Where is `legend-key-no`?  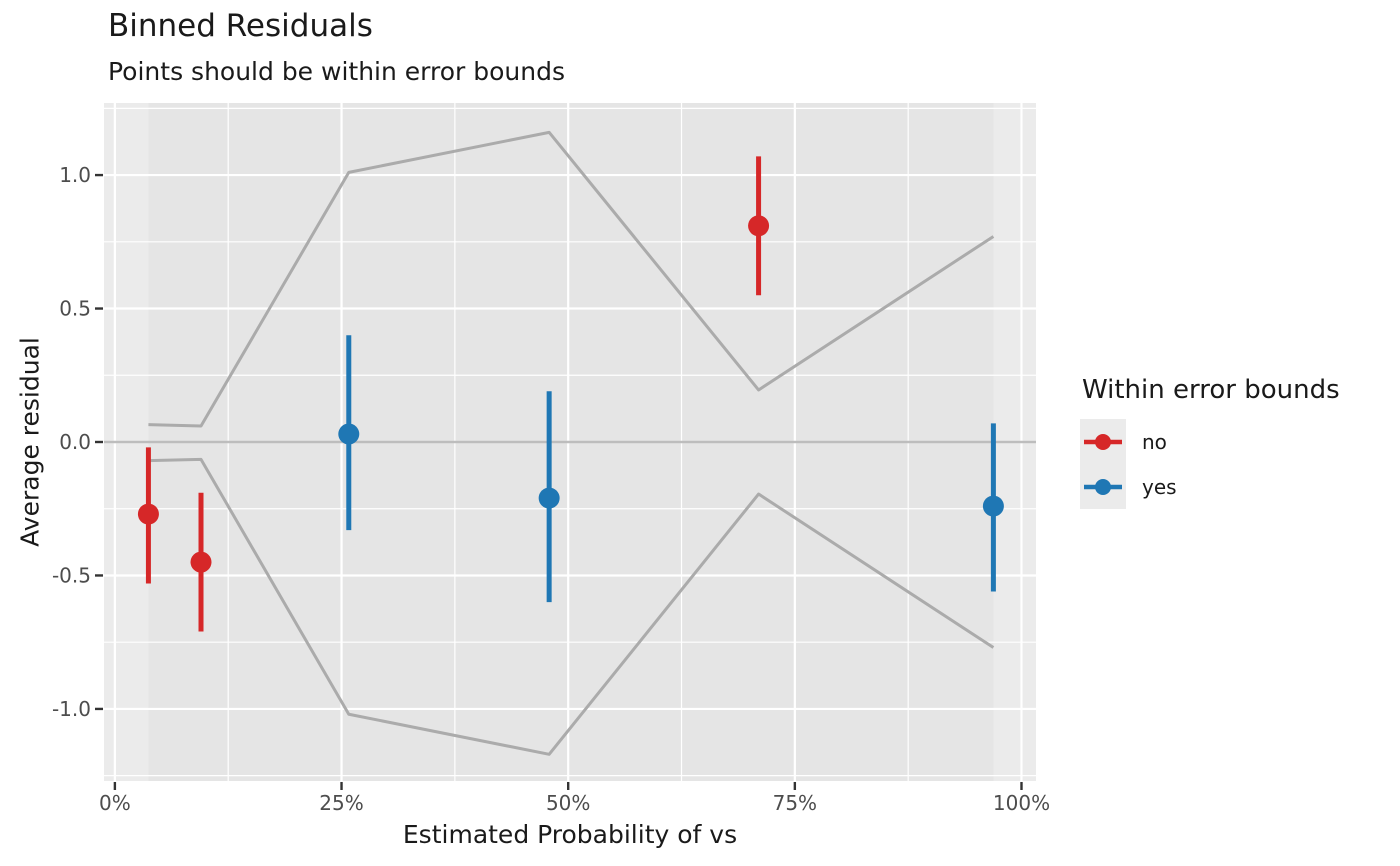
legend-key-no is located at coordinates (1103, 441).